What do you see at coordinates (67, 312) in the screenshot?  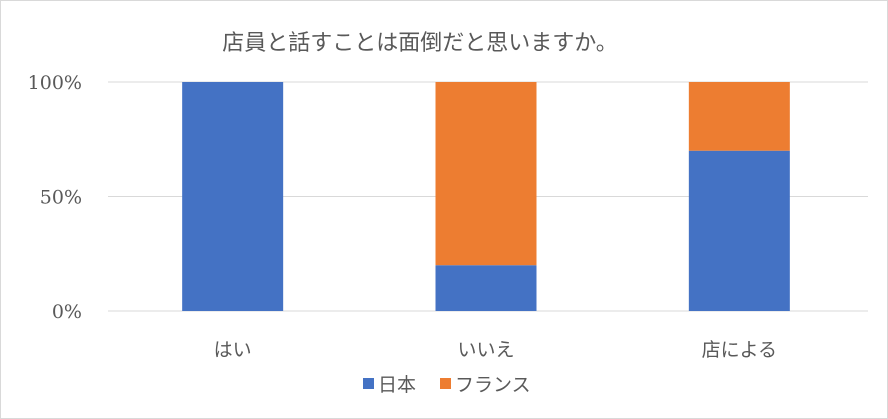 I see `y-tick-label: 0%` at bounding box center [67, 312].